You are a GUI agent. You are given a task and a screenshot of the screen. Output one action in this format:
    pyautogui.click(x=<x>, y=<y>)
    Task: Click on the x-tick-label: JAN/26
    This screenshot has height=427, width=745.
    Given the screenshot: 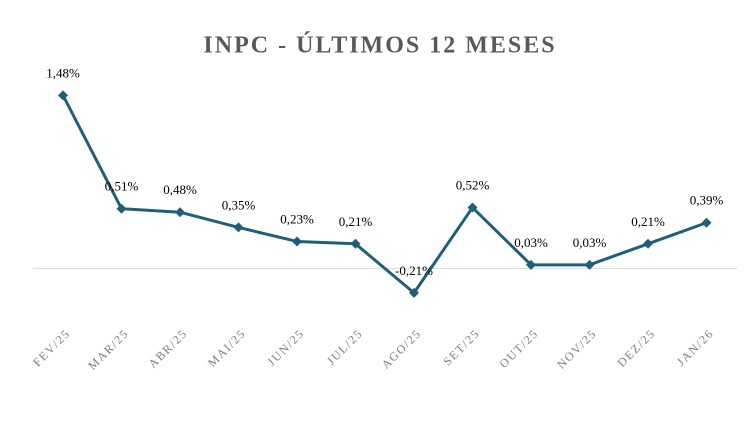 What is the action you would take?
    pyautogui.click(x=695, y=347)
    